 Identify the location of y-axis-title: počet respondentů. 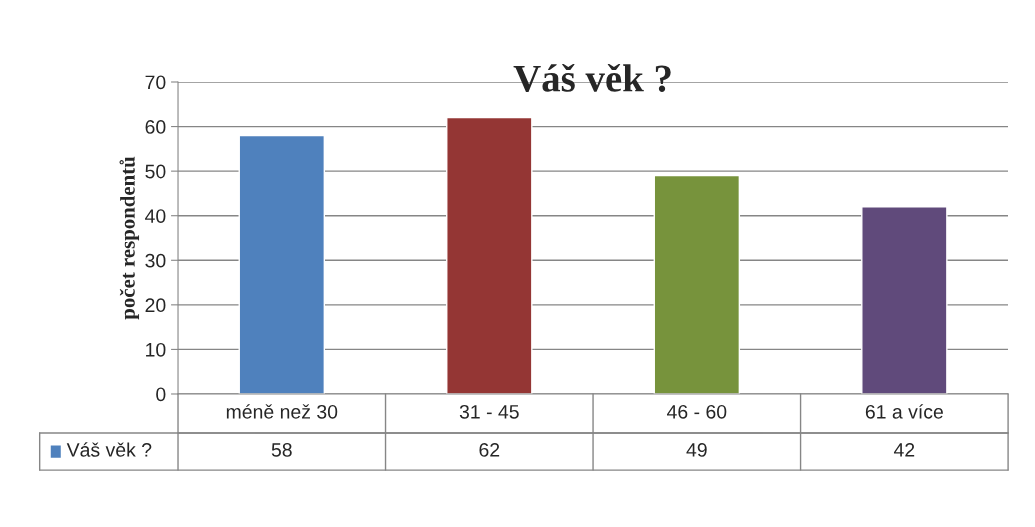
(129, 238).